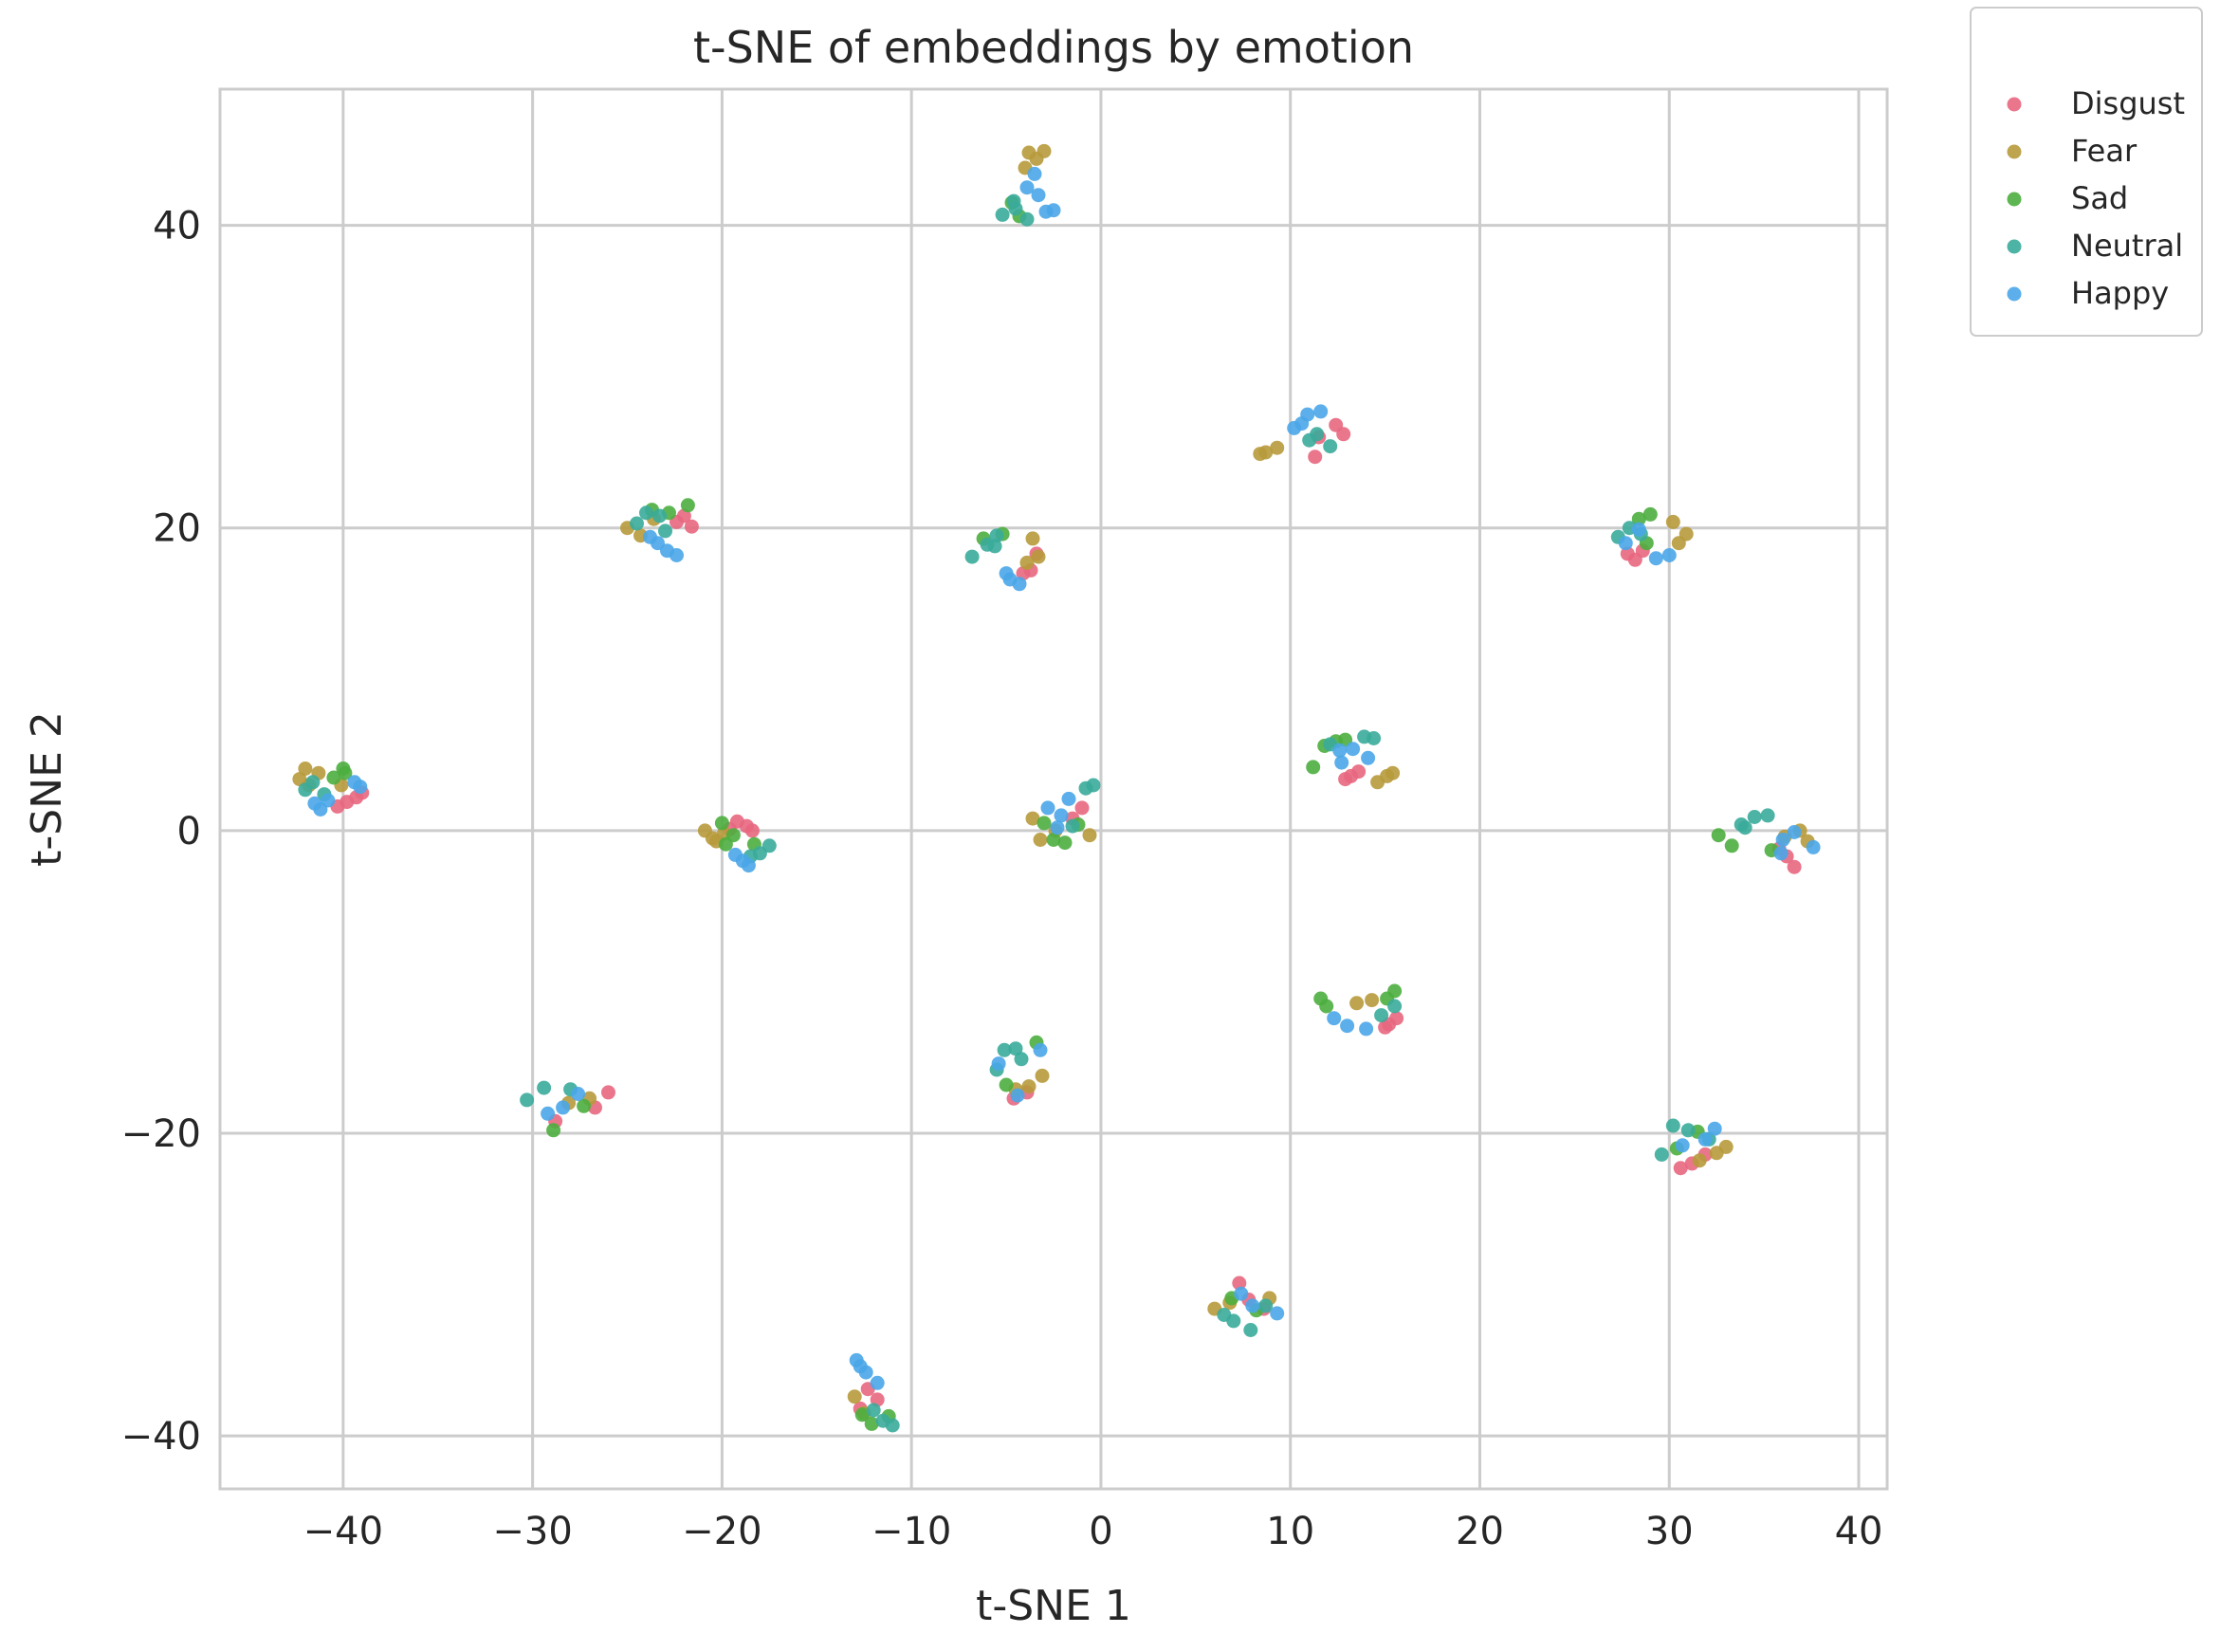 This screenshot has width=2220, height=1652. I want to click on legend-marker-neutral, so click(2015, 246).